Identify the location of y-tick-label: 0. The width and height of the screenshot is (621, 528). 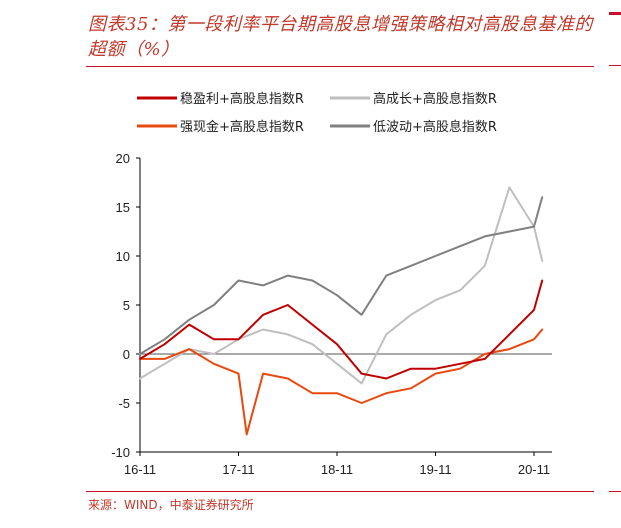
(126, 354).